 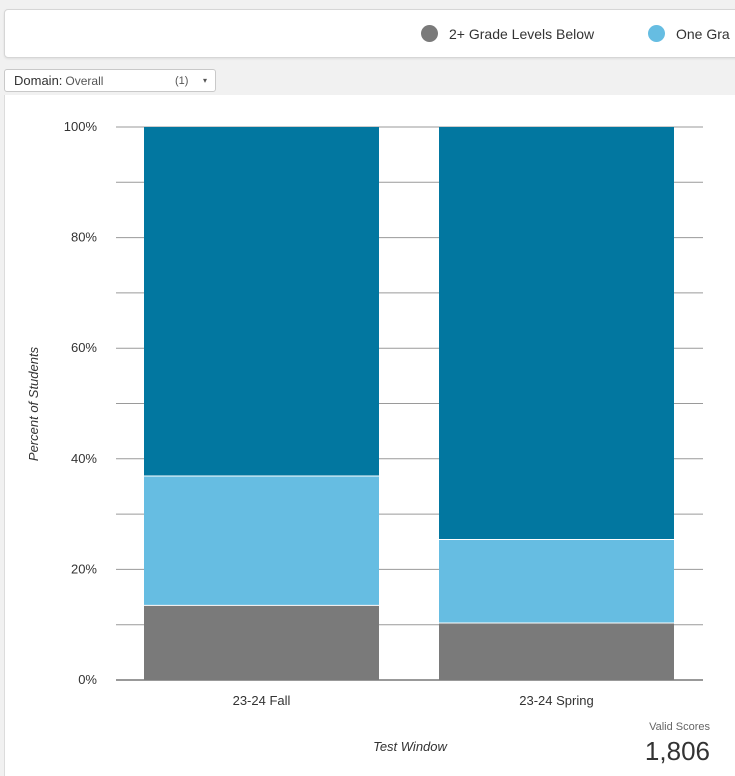 I want to click on domain-filter-count: (1), so click(x=182, y=80).